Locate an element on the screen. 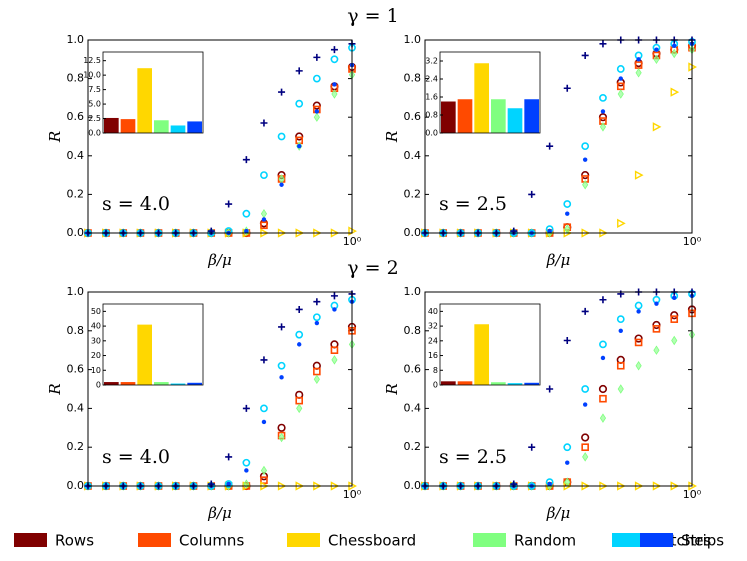 The width and height of the screenshot is (747, 561). inset-y-tick-label: 40 is located at coordinates (96, 326).